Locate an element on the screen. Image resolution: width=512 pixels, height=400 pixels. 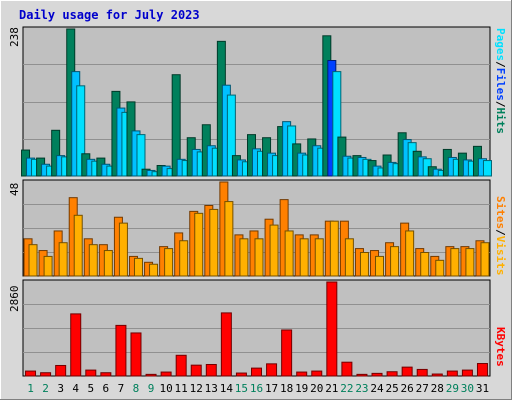
x-tick-label-15: 15 is located at coordinates (241, 388).